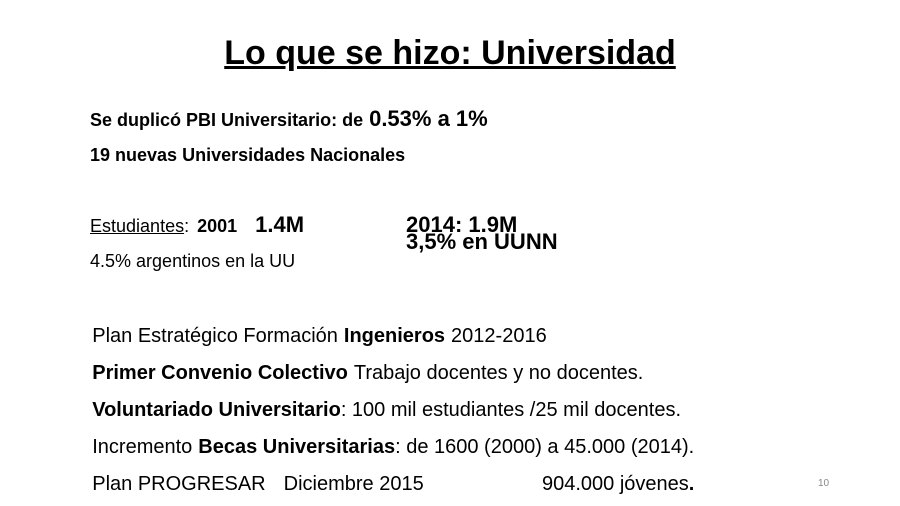  Describe the element at coordinates (193, 261) in the screenshot. I see `text: 4.5% argentinos en la UU` at that location.